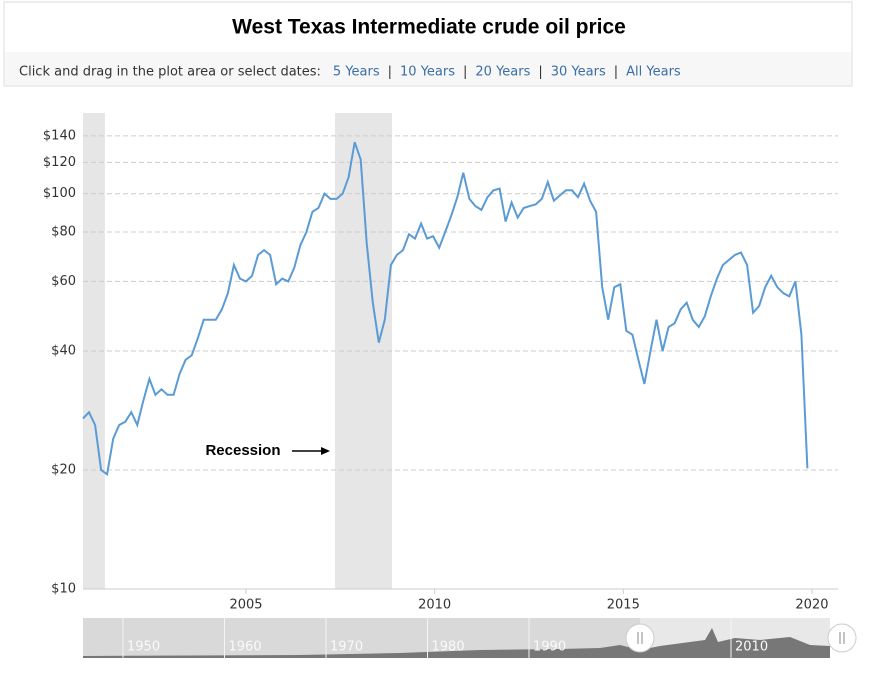  Describe the element at coordinates (448, 647) in the screenshot. I see `navigator-label: 1980` at that location.